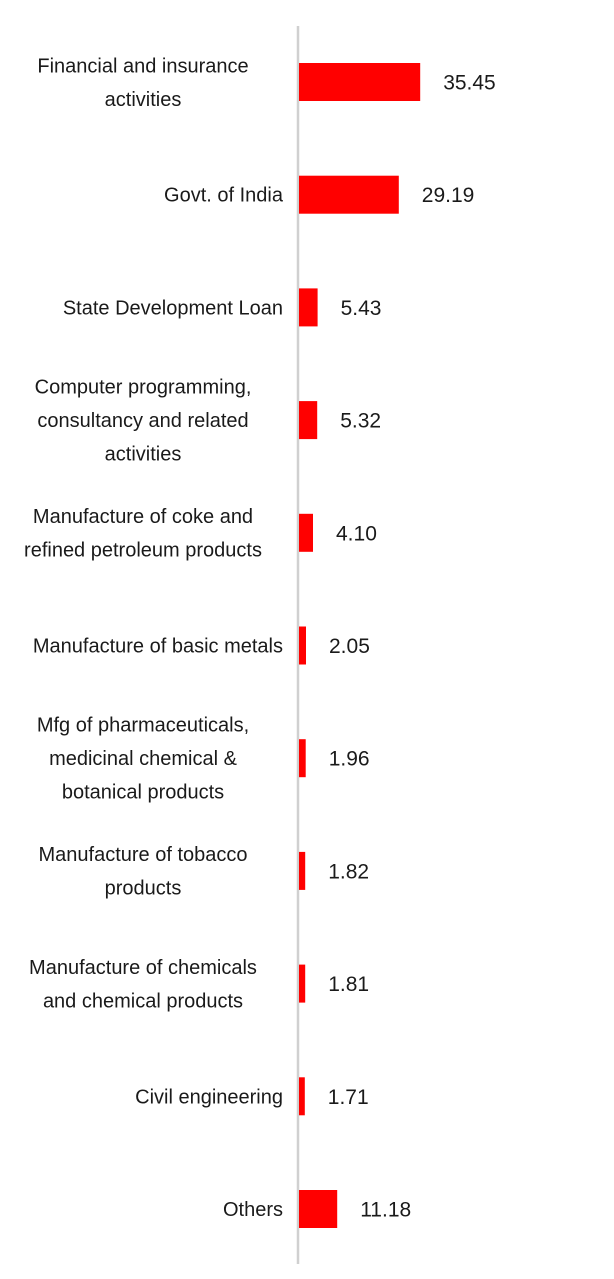  Describe the element at coordinates (142, 66) in the screenshot. I see `category-label-line: Financial and insurance` at that location.